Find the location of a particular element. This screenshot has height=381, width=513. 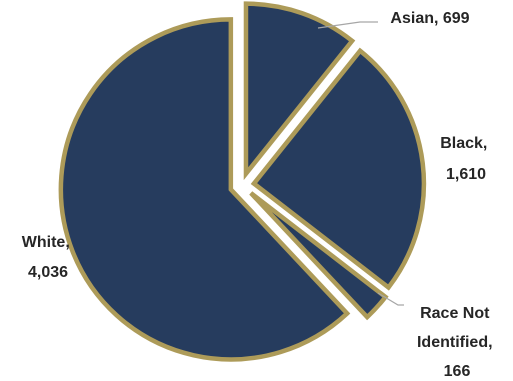

label-white-line-2: 4,036 is located at coordinates (48, 272).